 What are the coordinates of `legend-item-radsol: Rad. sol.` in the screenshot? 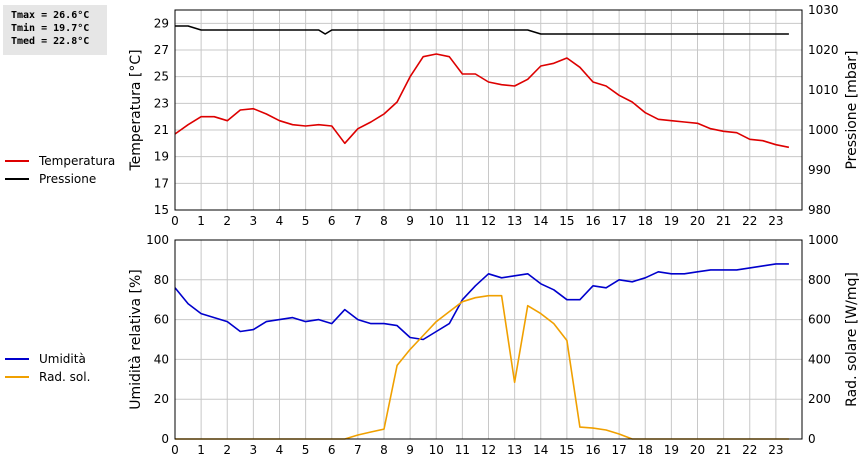 It's located at (47, 377).